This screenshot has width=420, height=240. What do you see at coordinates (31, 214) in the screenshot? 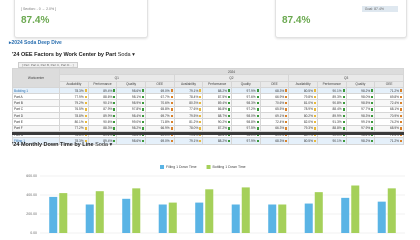
I see `y-tick-label: 200.00` at bounding box center [31, 214].